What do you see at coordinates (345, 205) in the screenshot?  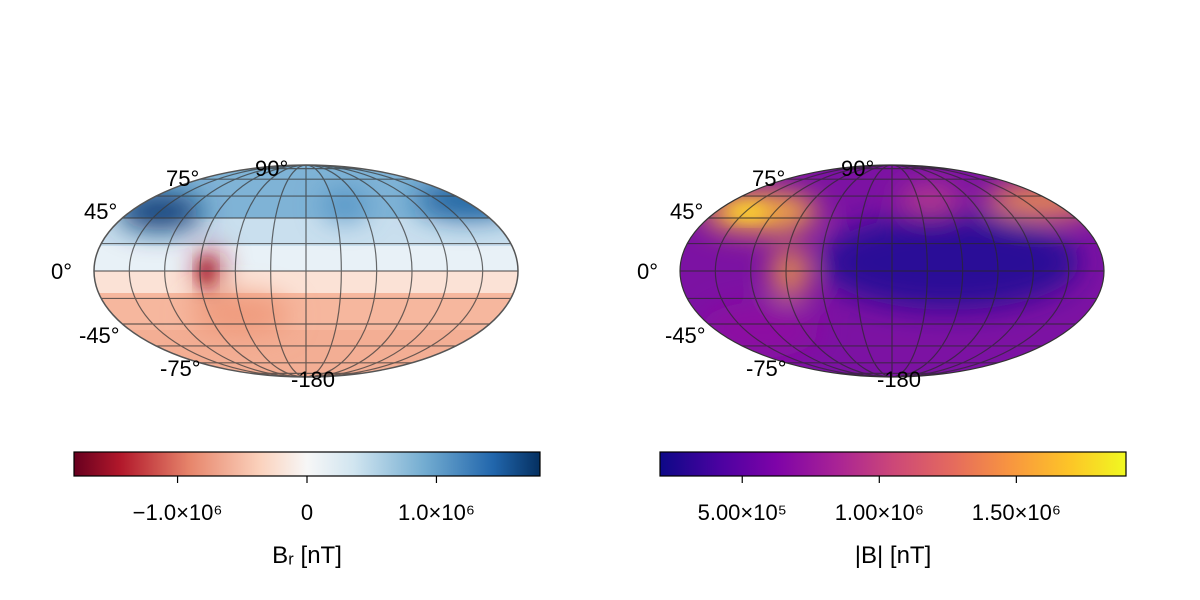 I see `br-anomaly-north-center` at bounding box center [345, 205].